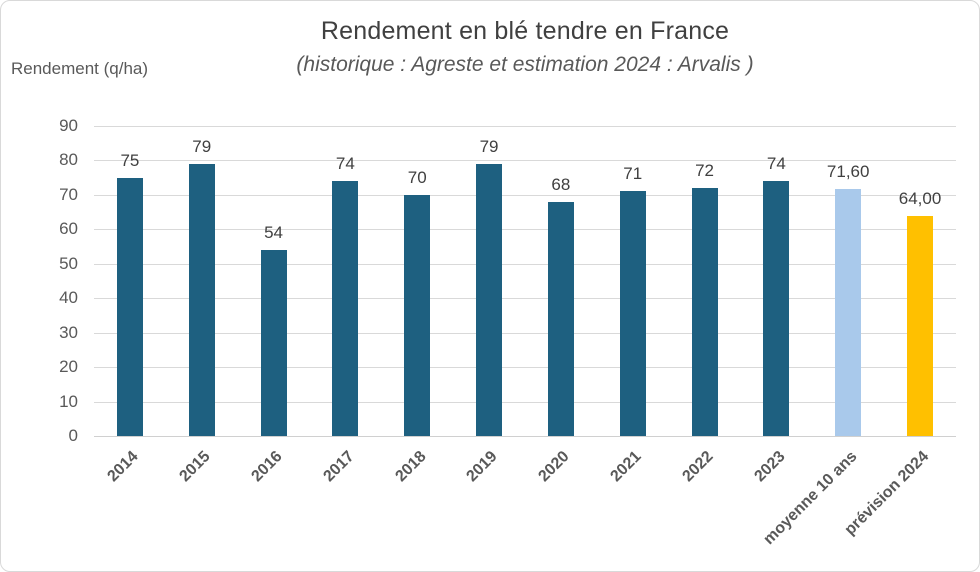  Describe the element at coordinates (68, 332) in the screenshot. I see `y-axis-tick-label: 30` at that location.